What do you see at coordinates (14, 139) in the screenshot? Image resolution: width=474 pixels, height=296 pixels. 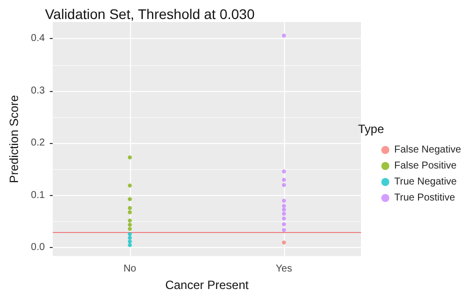 I see `y-axis-title: Prediction Score` at bounding box center [14, 139].